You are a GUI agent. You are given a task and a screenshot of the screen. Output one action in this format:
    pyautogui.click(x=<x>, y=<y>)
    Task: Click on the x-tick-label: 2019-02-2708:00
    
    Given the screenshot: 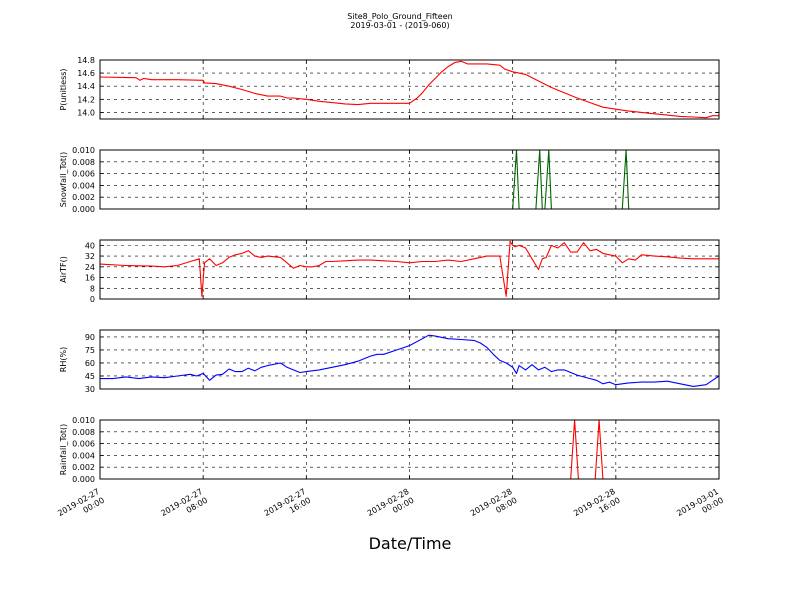 What is the action you would take?
    pyautogui.click(x=184, y=507)
    